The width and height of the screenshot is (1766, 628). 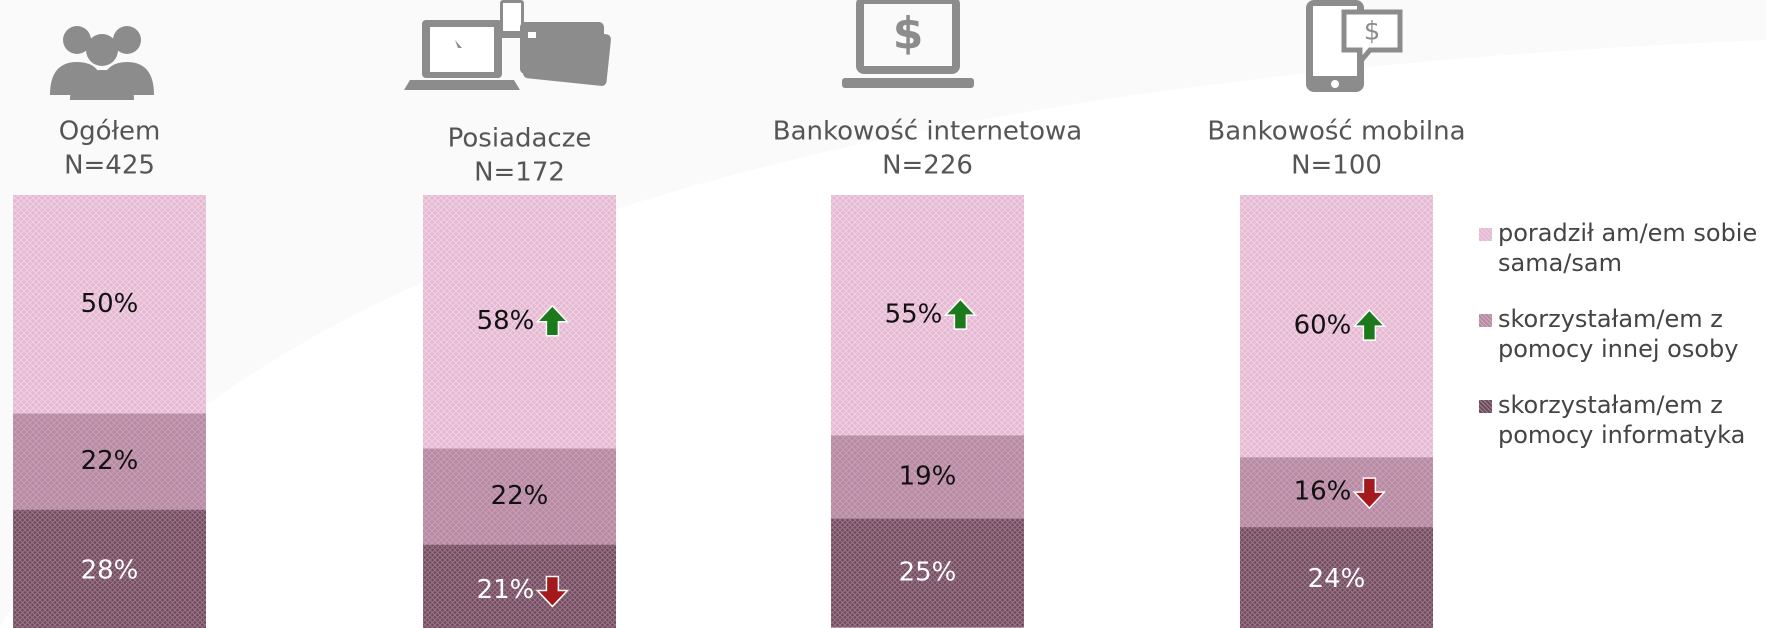 What do you see at coordinates (1323, 492) in the screenshot?
I see `value-label: 16%` at bounding box center [1323, 492].